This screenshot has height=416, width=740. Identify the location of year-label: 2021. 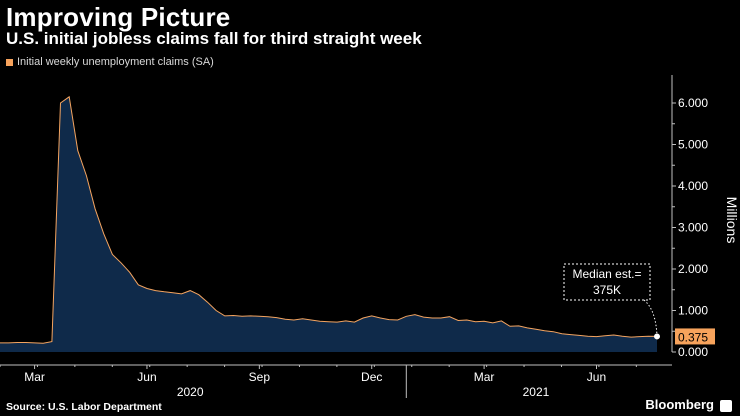
(536, 392).